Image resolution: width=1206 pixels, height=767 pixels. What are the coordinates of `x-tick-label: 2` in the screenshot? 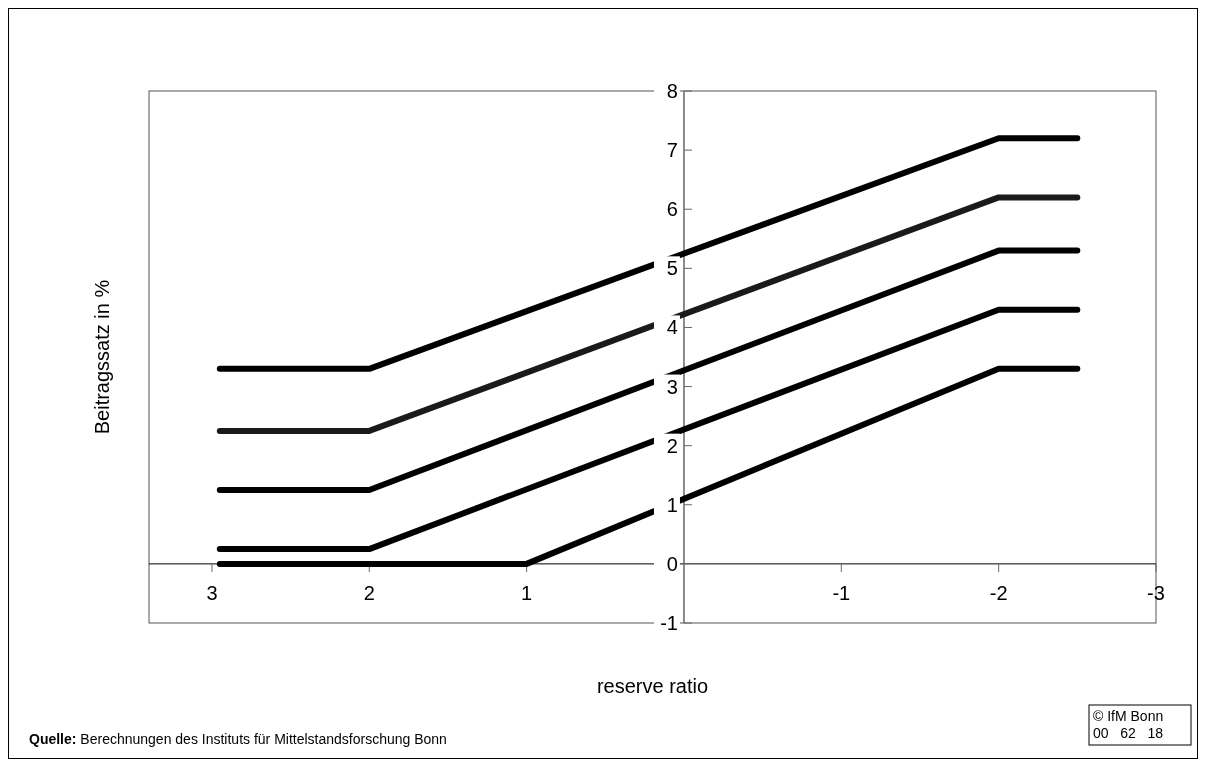 It's located at (369, 592).